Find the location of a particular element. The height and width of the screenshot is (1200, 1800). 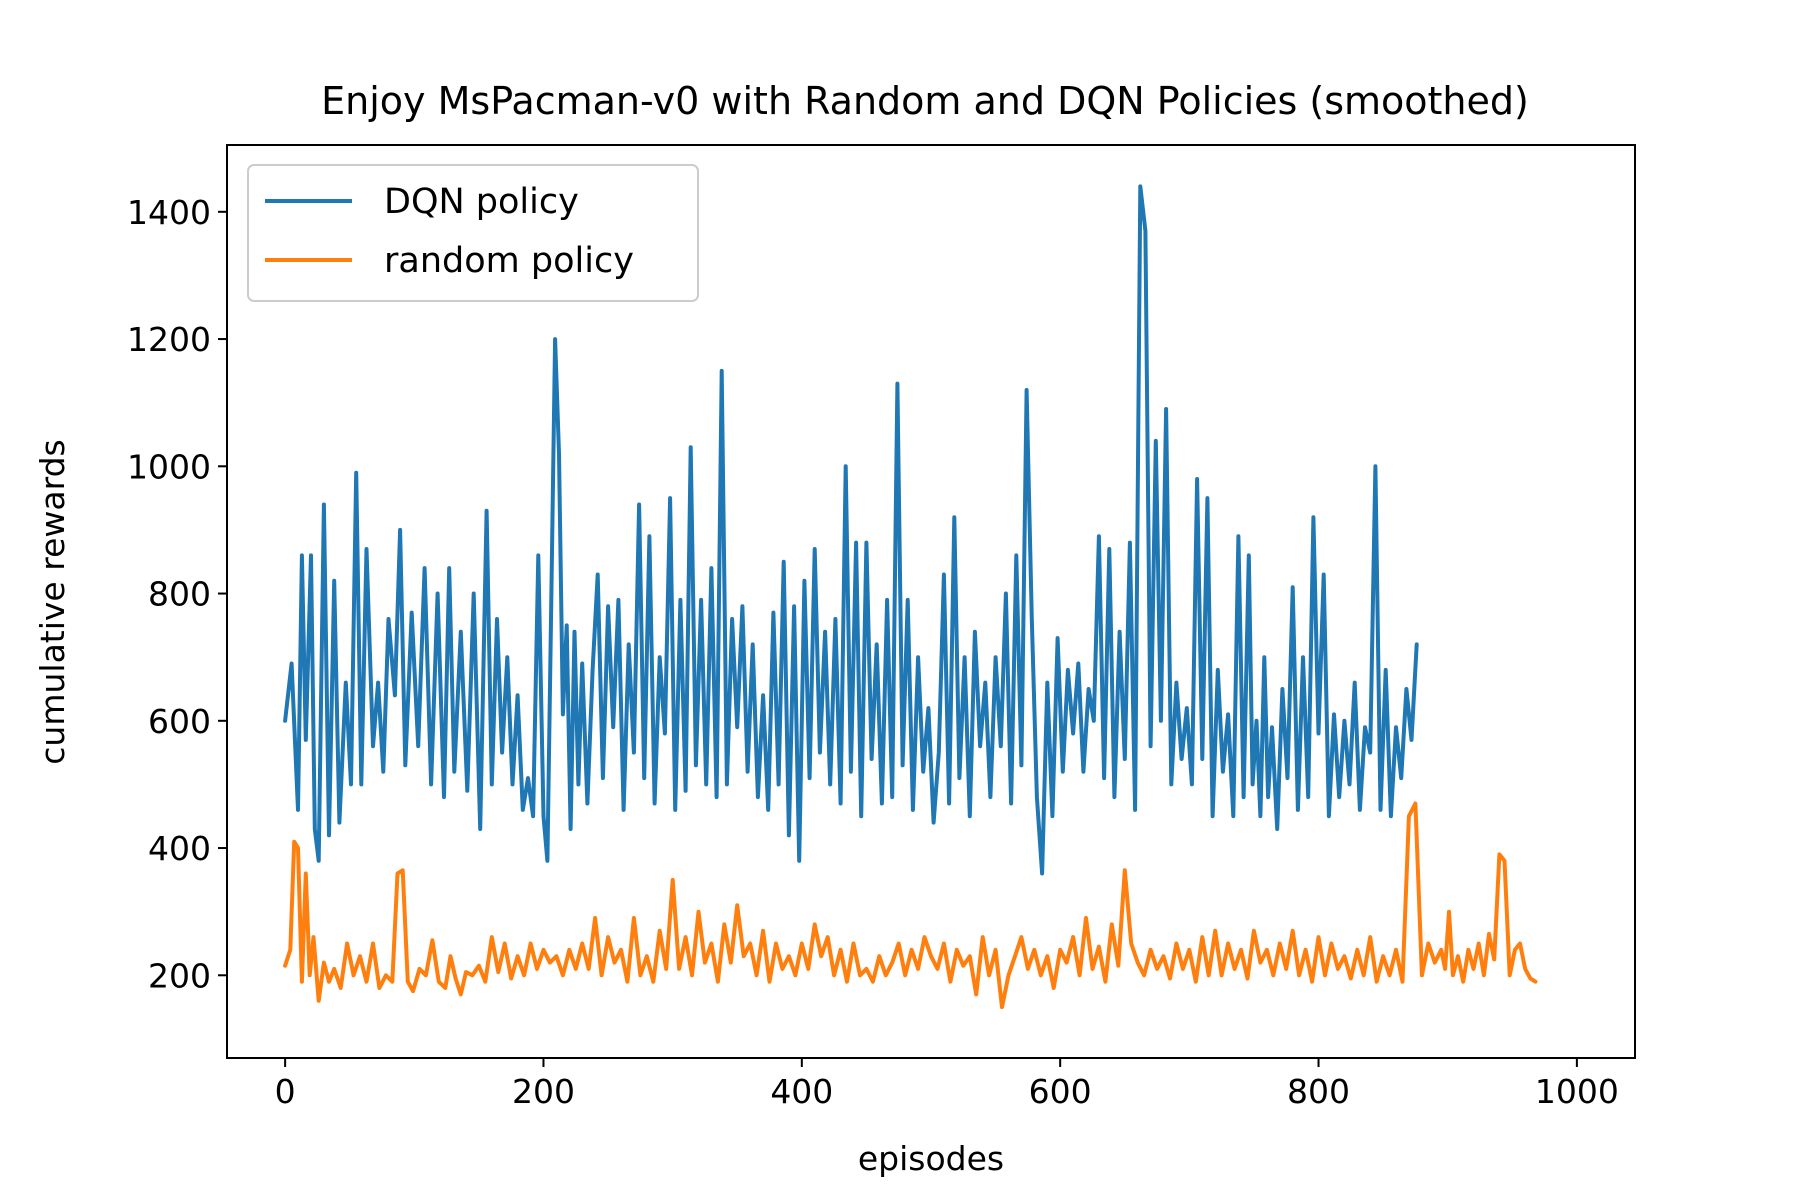

x-tick-label: 800 is located at coordinates (1318, 1091).